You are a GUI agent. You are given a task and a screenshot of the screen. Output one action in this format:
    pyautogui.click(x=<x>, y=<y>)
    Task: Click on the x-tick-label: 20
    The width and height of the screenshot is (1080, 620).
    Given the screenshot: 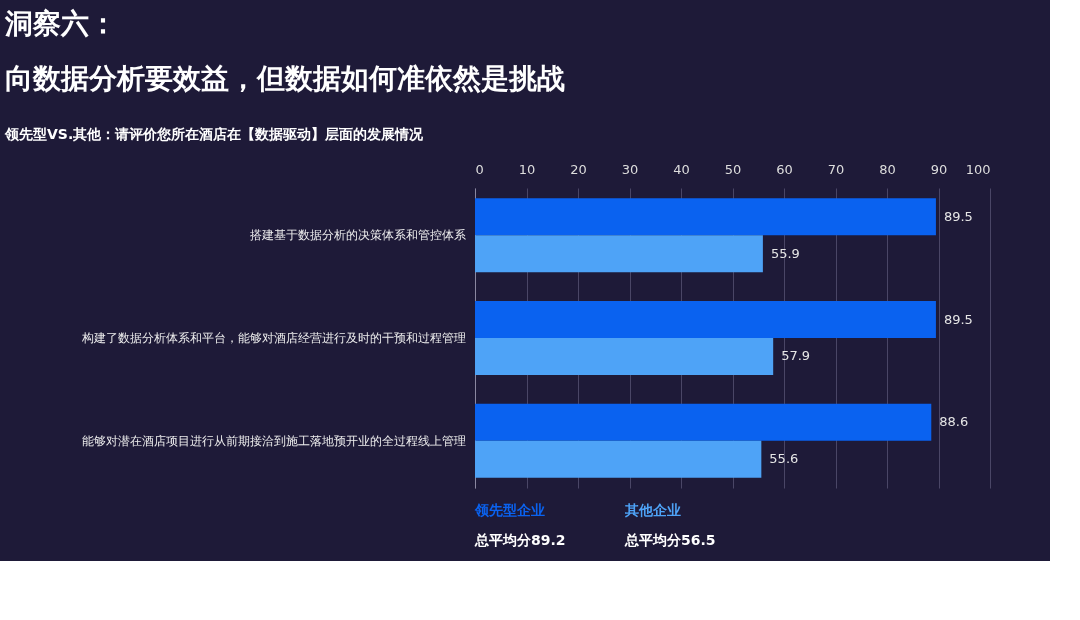 What is the action you would take?
    pyautogui.click(x=578, y=169)
    